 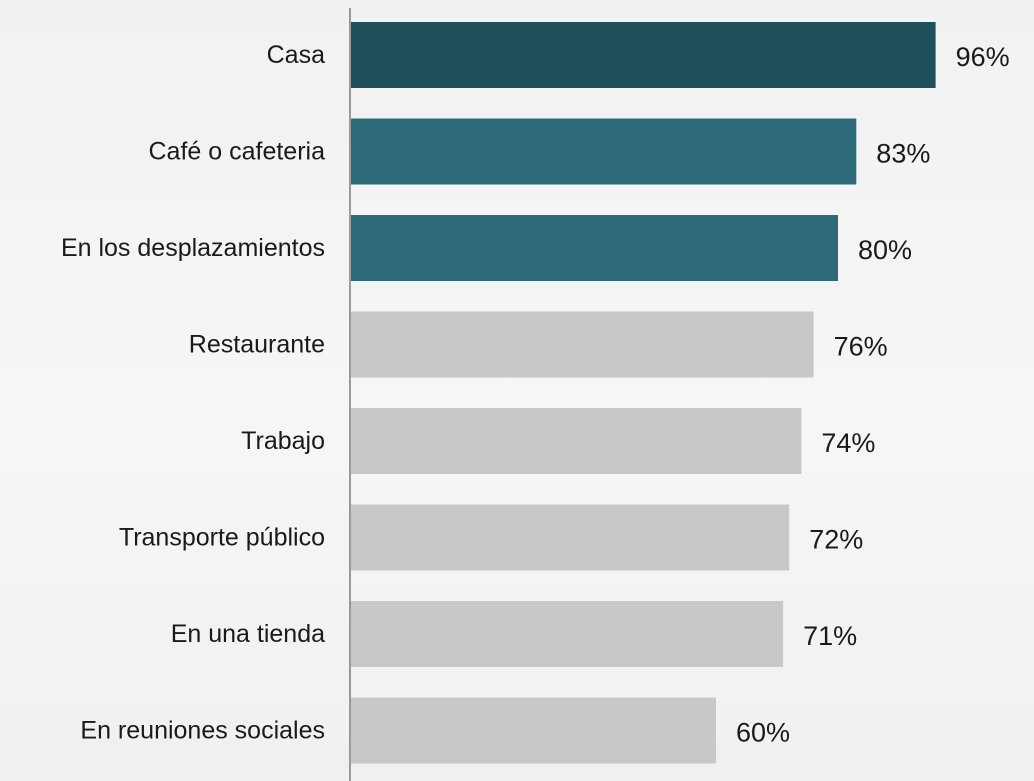 I want to click on category-label: Trabajo, so click(x=283, y=441).